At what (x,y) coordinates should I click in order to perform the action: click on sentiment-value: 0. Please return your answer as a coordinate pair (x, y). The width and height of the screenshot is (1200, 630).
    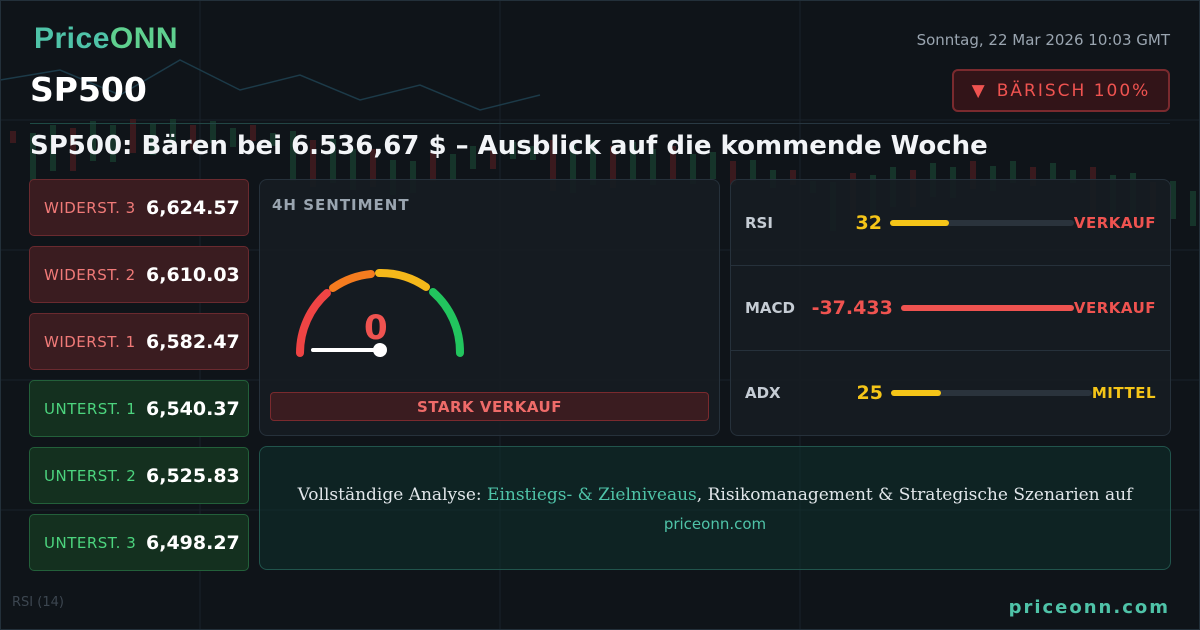
    Looking at the image, I should click on (376, 328).